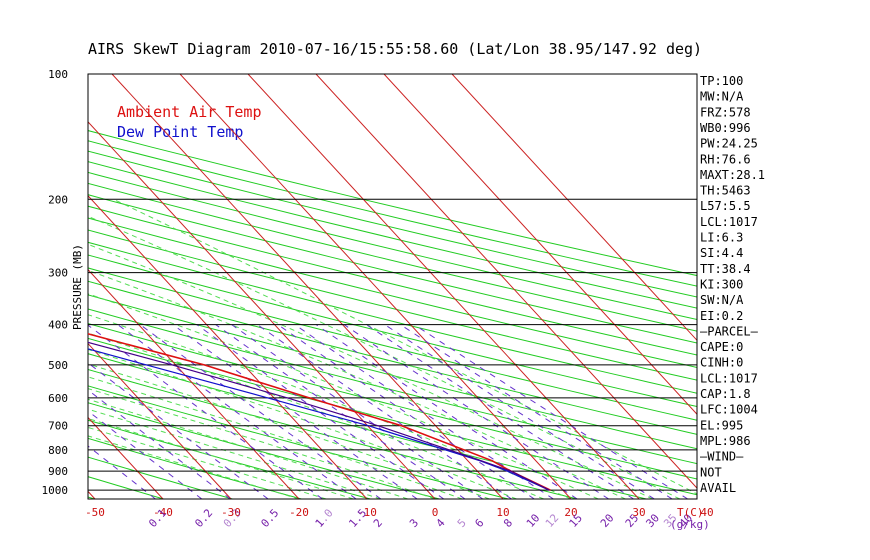 This screenshot has height=560, width=870. I want to click on pressure-tick-label: 800, so click(58, 450).